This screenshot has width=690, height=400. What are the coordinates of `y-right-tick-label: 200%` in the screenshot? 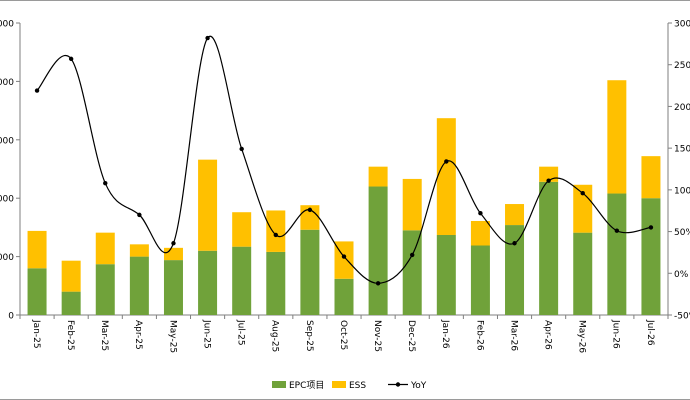 It's located at (682, 108).